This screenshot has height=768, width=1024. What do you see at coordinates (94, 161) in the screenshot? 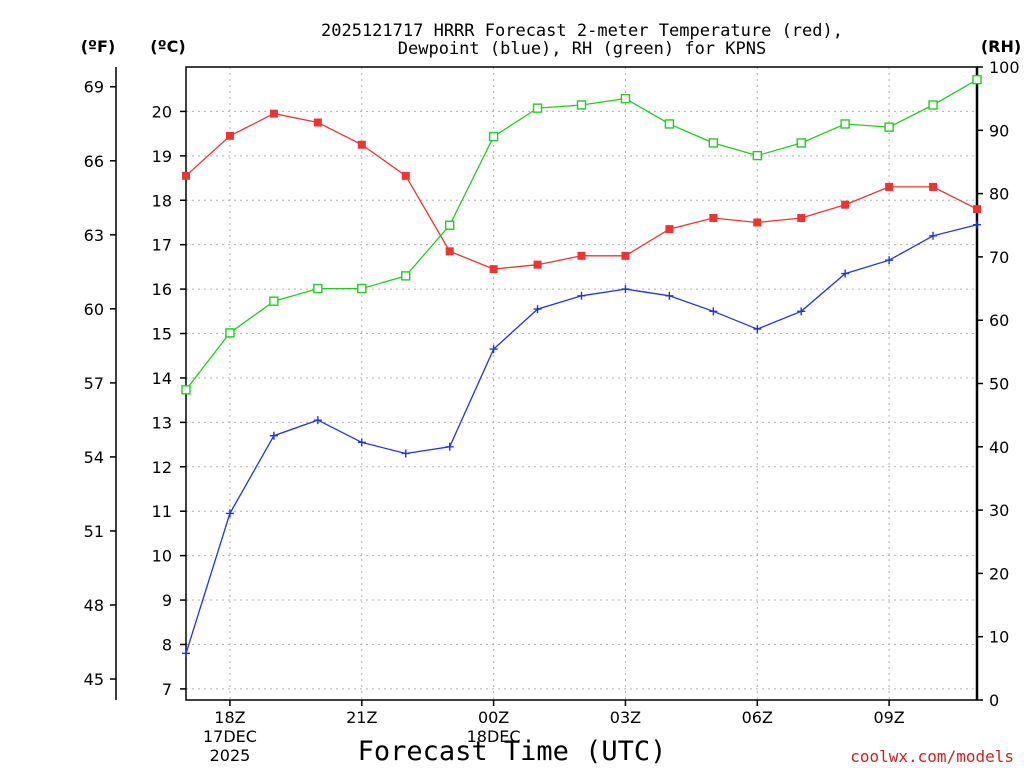
I see `fahrenheit-tick-label: 66` at bounding box center [94, 161].